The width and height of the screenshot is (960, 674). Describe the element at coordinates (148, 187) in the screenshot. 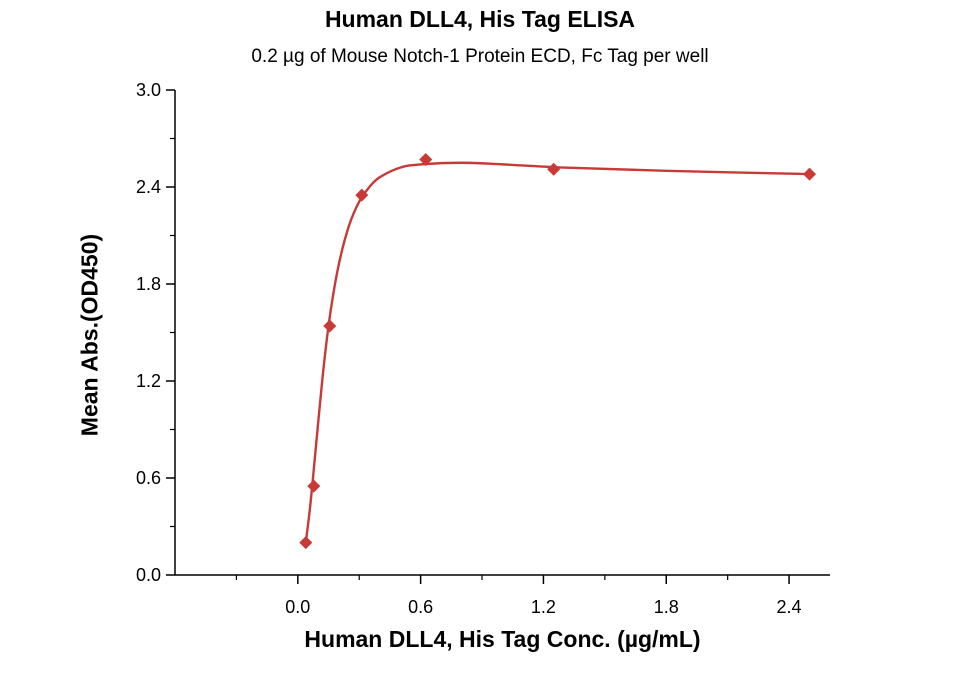

I see `y-tick-label: 2.4` at that location.